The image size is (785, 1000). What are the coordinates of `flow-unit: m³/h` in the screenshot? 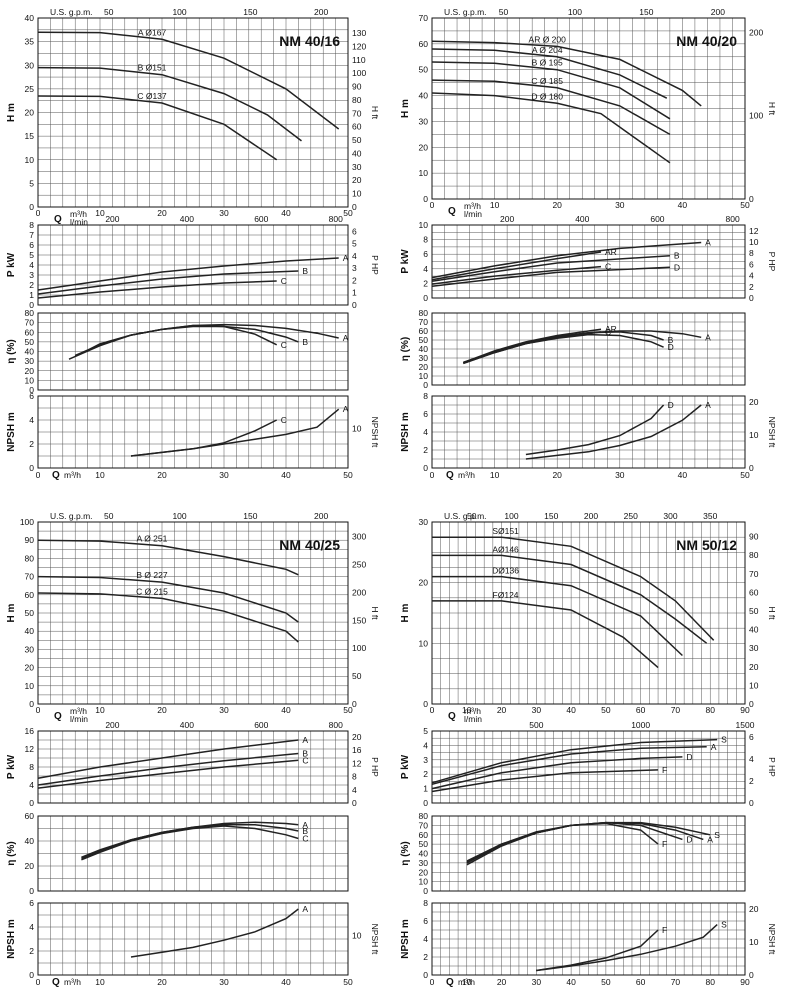 It's located at (72, 475).